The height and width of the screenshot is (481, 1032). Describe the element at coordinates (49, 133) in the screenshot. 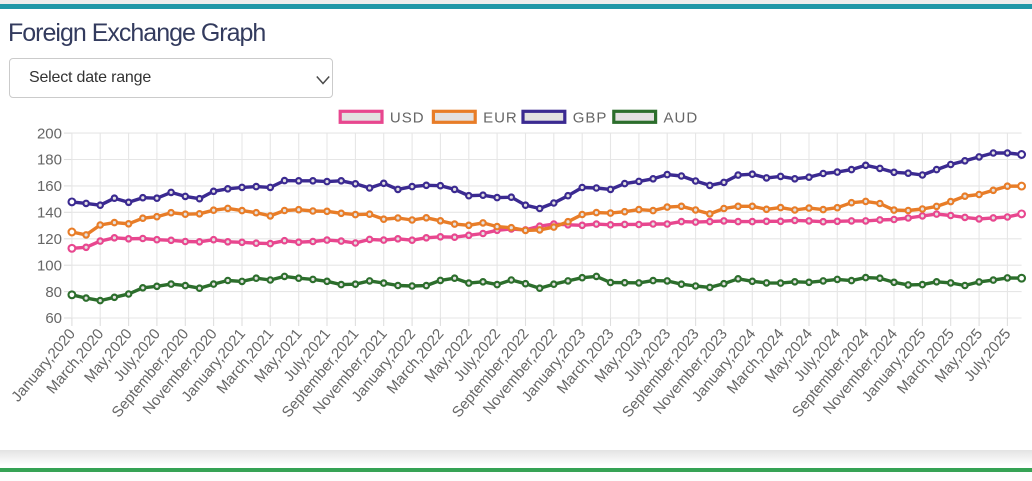

I see `svg-text: 200` at that location.